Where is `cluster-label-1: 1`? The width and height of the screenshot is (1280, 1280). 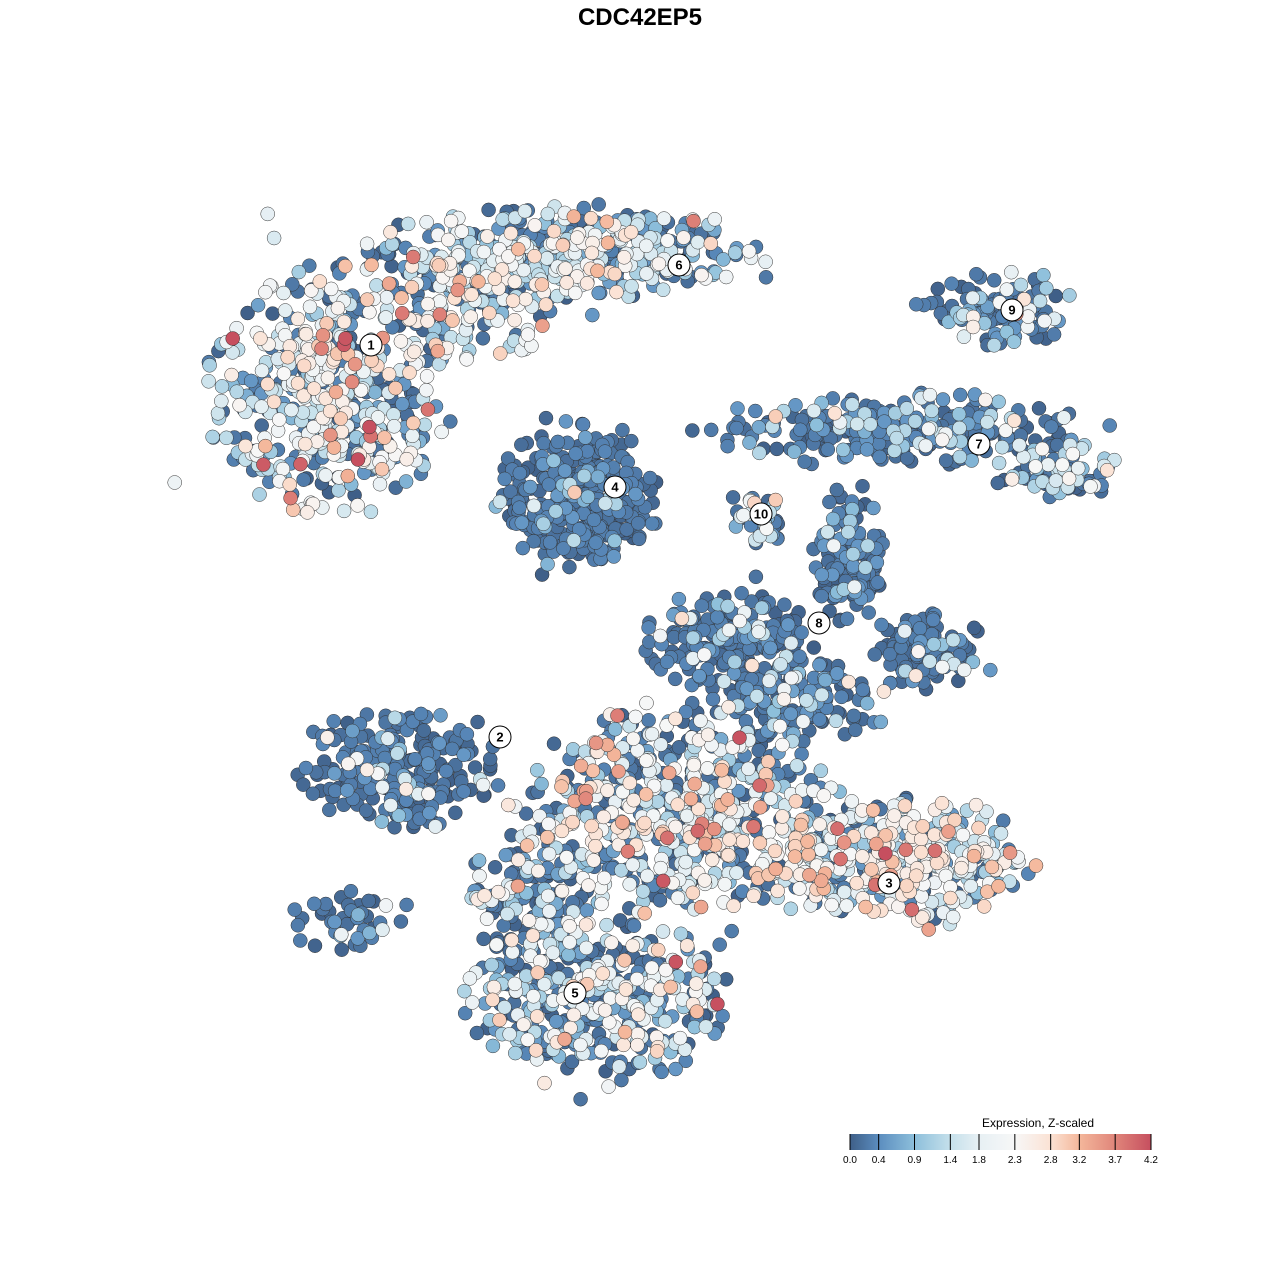 cluster-label-1: 1 is located at coordinates (371, 345).